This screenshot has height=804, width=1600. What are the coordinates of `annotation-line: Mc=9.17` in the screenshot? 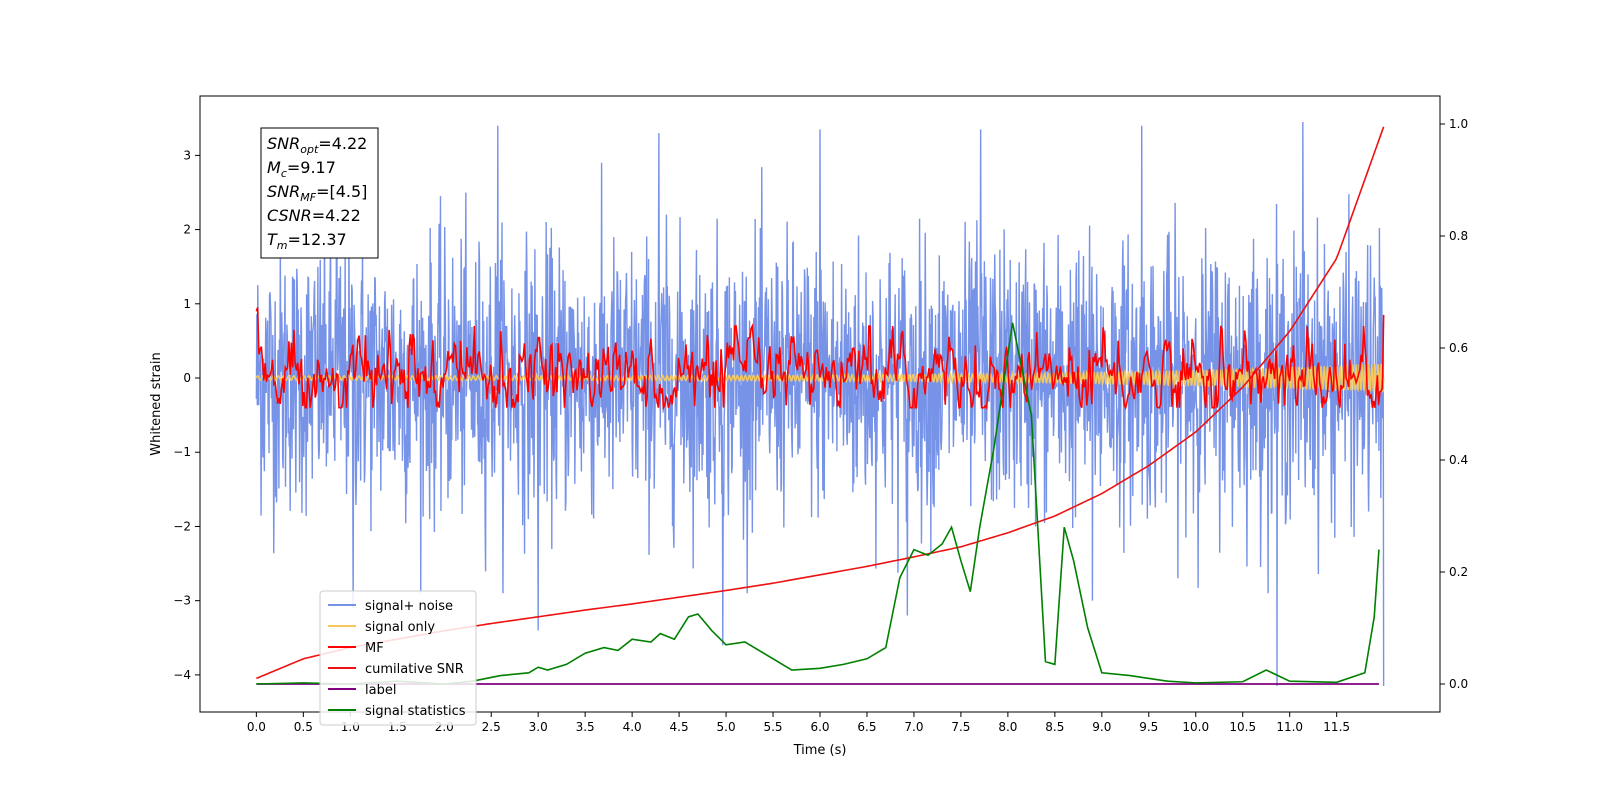 It's located at (301, 169).